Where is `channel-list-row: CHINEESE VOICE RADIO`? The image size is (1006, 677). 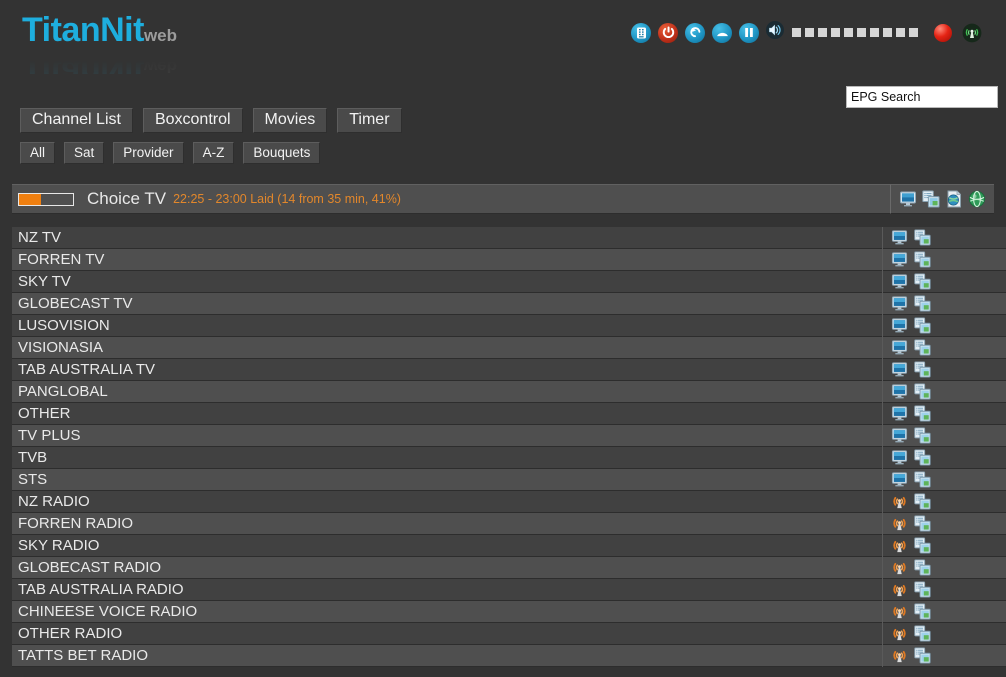 channel-list-row: CHINEESE VOICE RADIO is located at coordinates (509, 611).